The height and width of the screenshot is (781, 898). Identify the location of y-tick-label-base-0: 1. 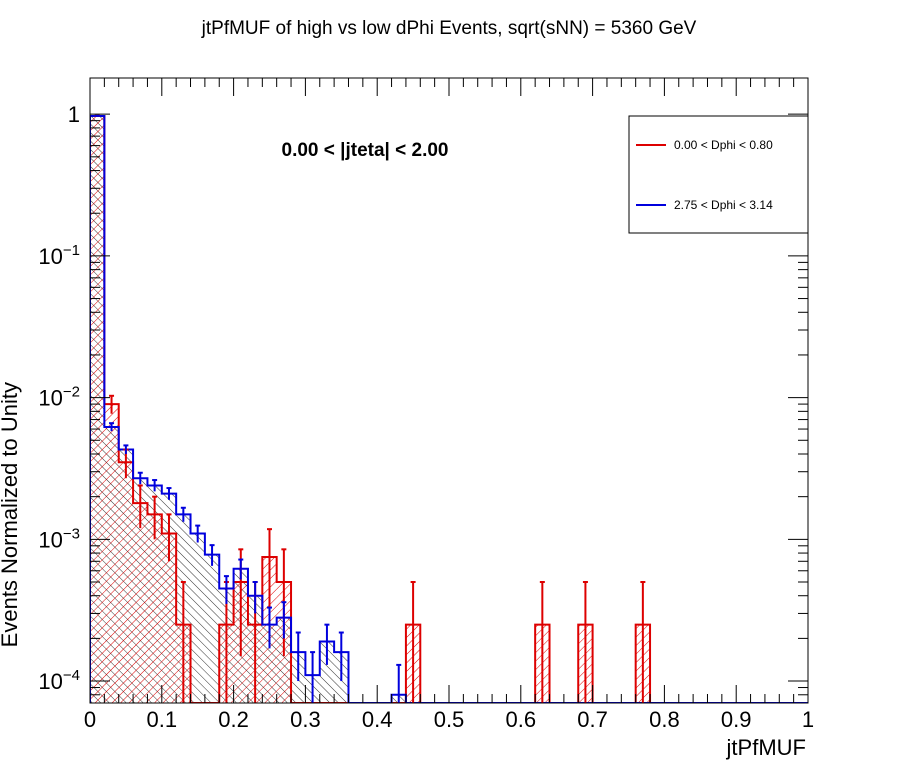
(74, 114).